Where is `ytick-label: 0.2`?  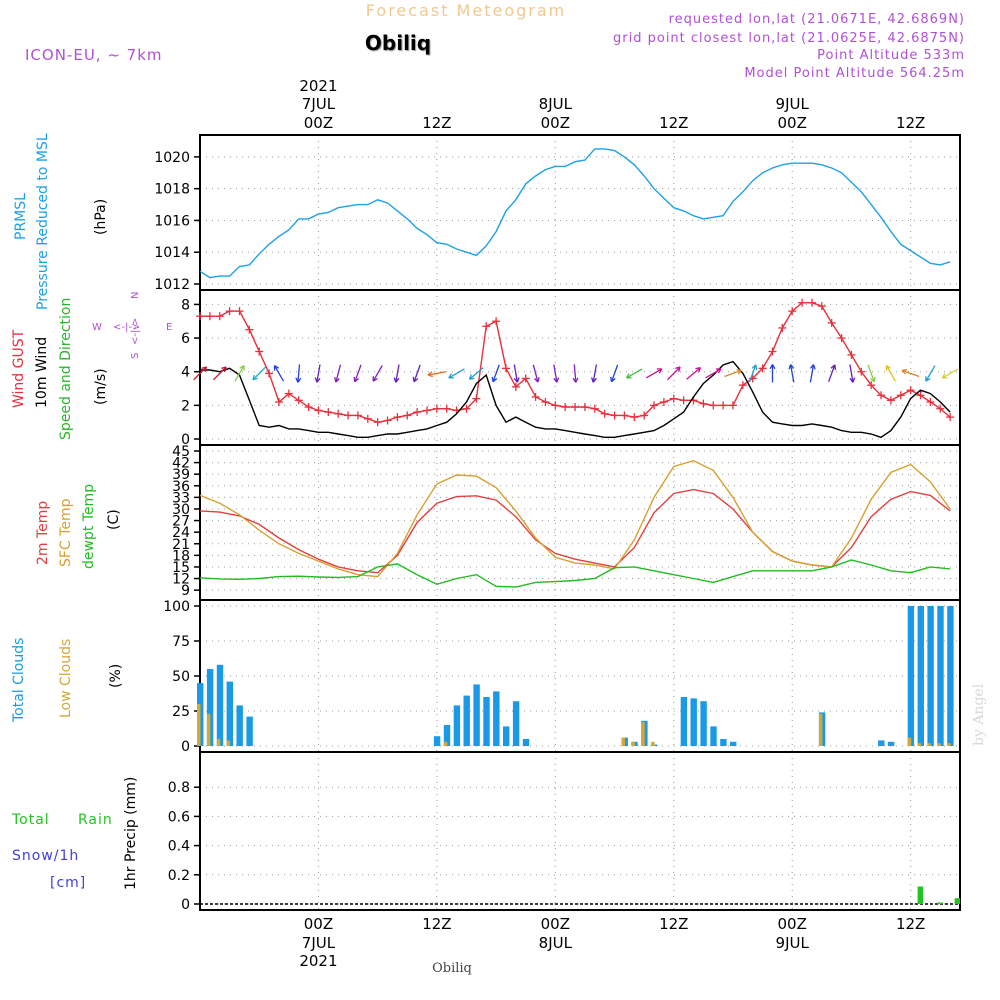
ytick-label: 0.2 is located at coordinates (179, 876).